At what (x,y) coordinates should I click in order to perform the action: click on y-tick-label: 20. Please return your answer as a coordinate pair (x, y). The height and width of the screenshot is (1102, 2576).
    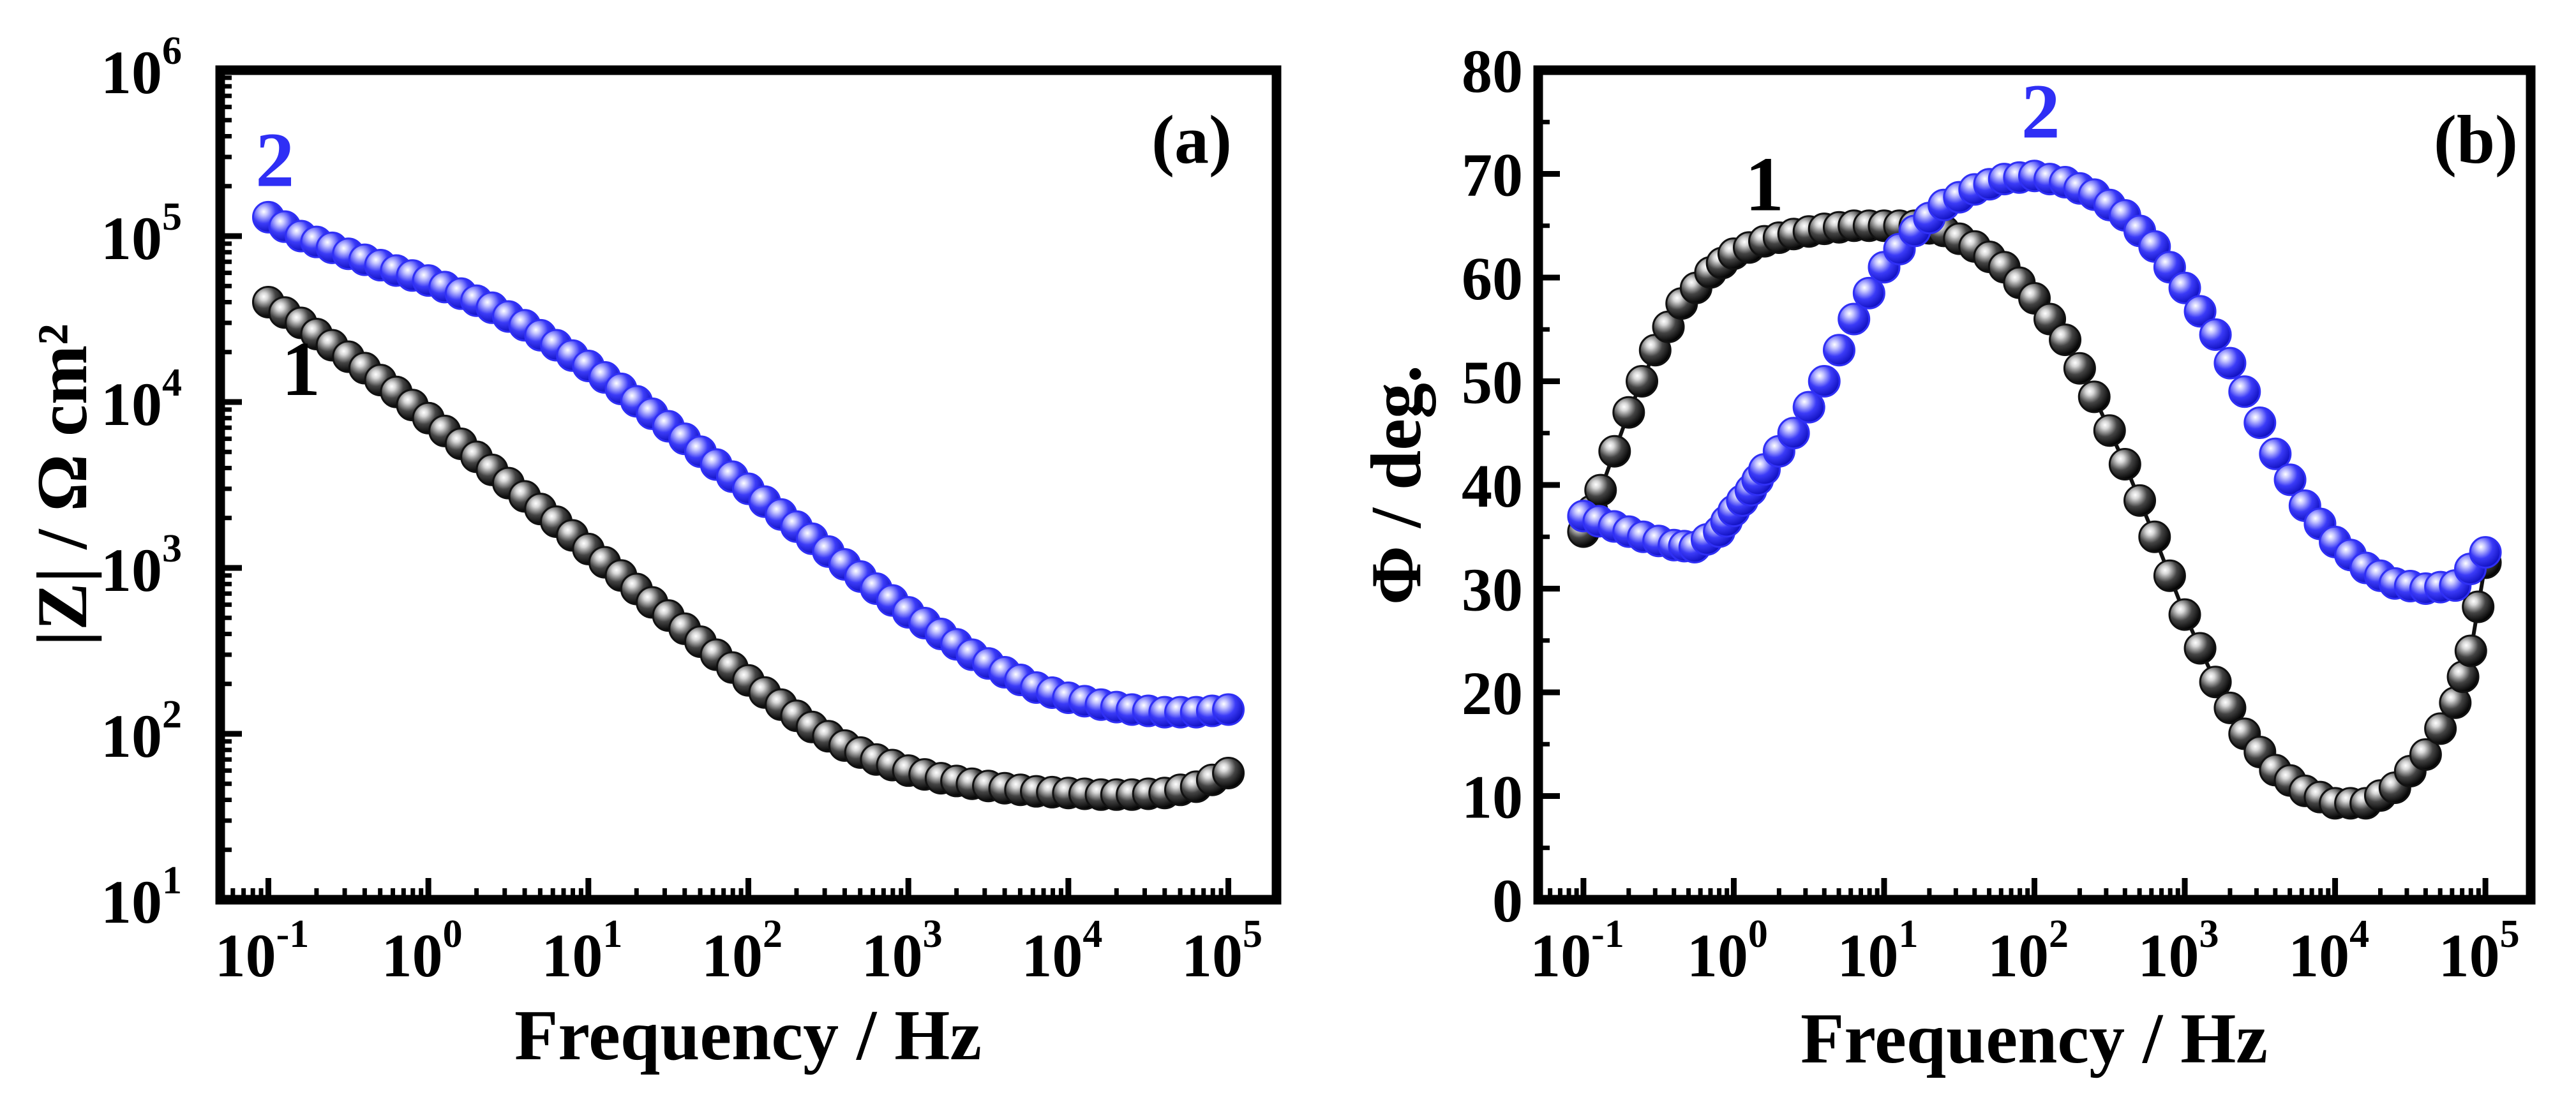
    Looking at the image, I should click on (1492, 693).